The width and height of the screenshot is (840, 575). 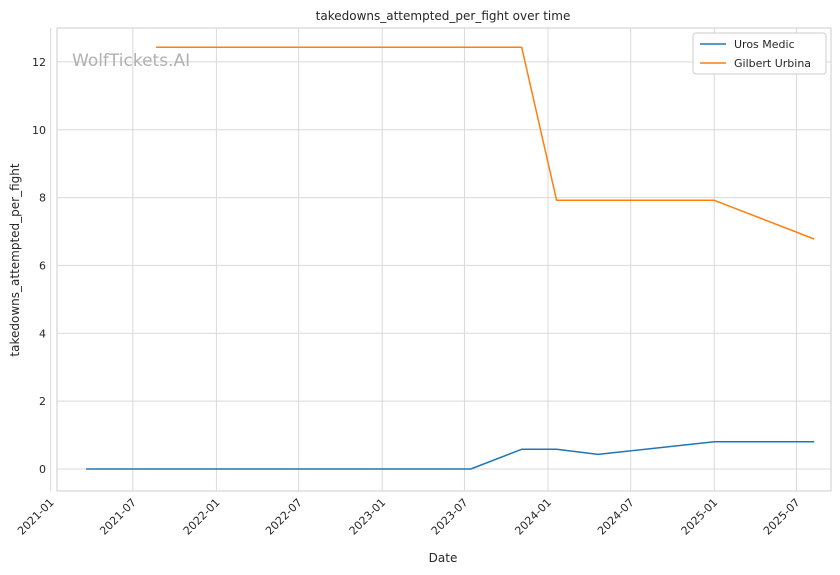 What do you see at coordinates (131, 61) in the screenshot?
I see `watermark: WolfTickets.AI` at bounding box center [131, 61].